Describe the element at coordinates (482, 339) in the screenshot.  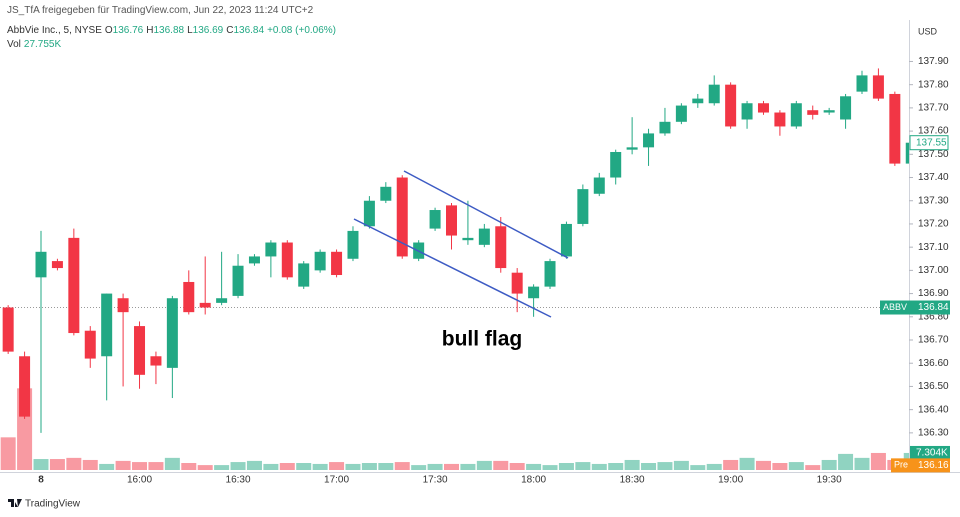
I see `annotation: bull flag` at that location.